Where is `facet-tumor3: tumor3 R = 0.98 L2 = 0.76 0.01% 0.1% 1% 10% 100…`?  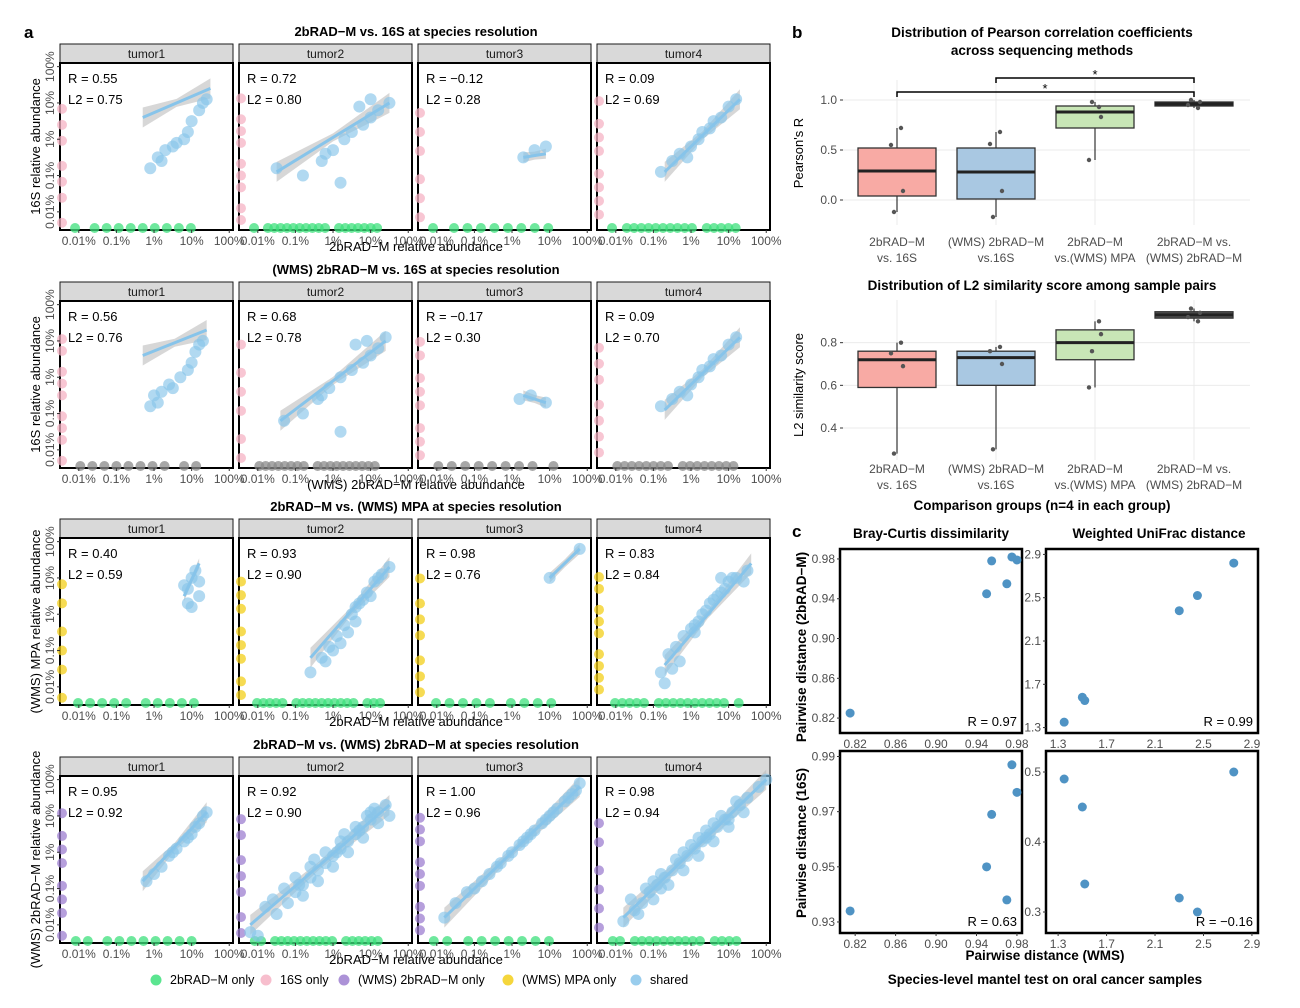 facet-tumor3: tumor3 R = 0.98 L2 = 0.76 0.01% 0.1% 1% 10% 100… is located at coordinates (509, 620).